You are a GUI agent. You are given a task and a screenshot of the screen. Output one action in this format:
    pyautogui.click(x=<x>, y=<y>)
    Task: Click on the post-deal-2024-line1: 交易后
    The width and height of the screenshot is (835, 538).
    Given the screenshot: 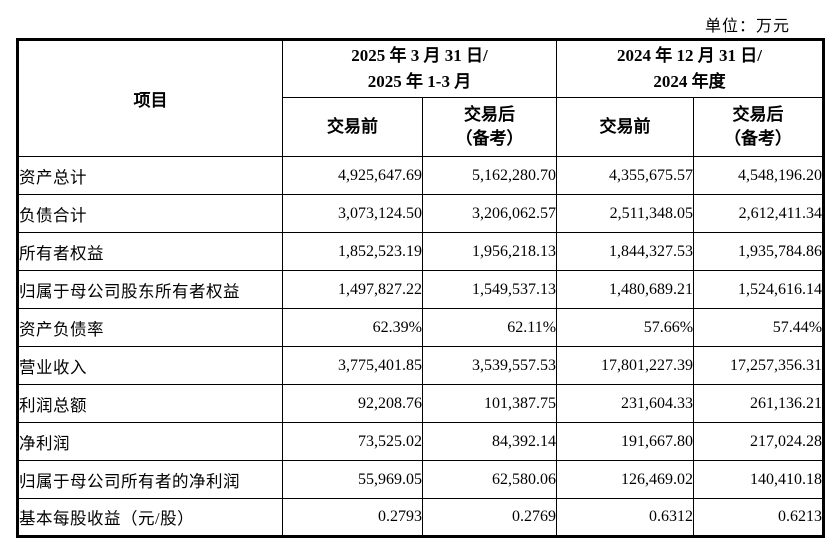 What is the action you would take?
    pyautogui.click(x=758, y=114)
    